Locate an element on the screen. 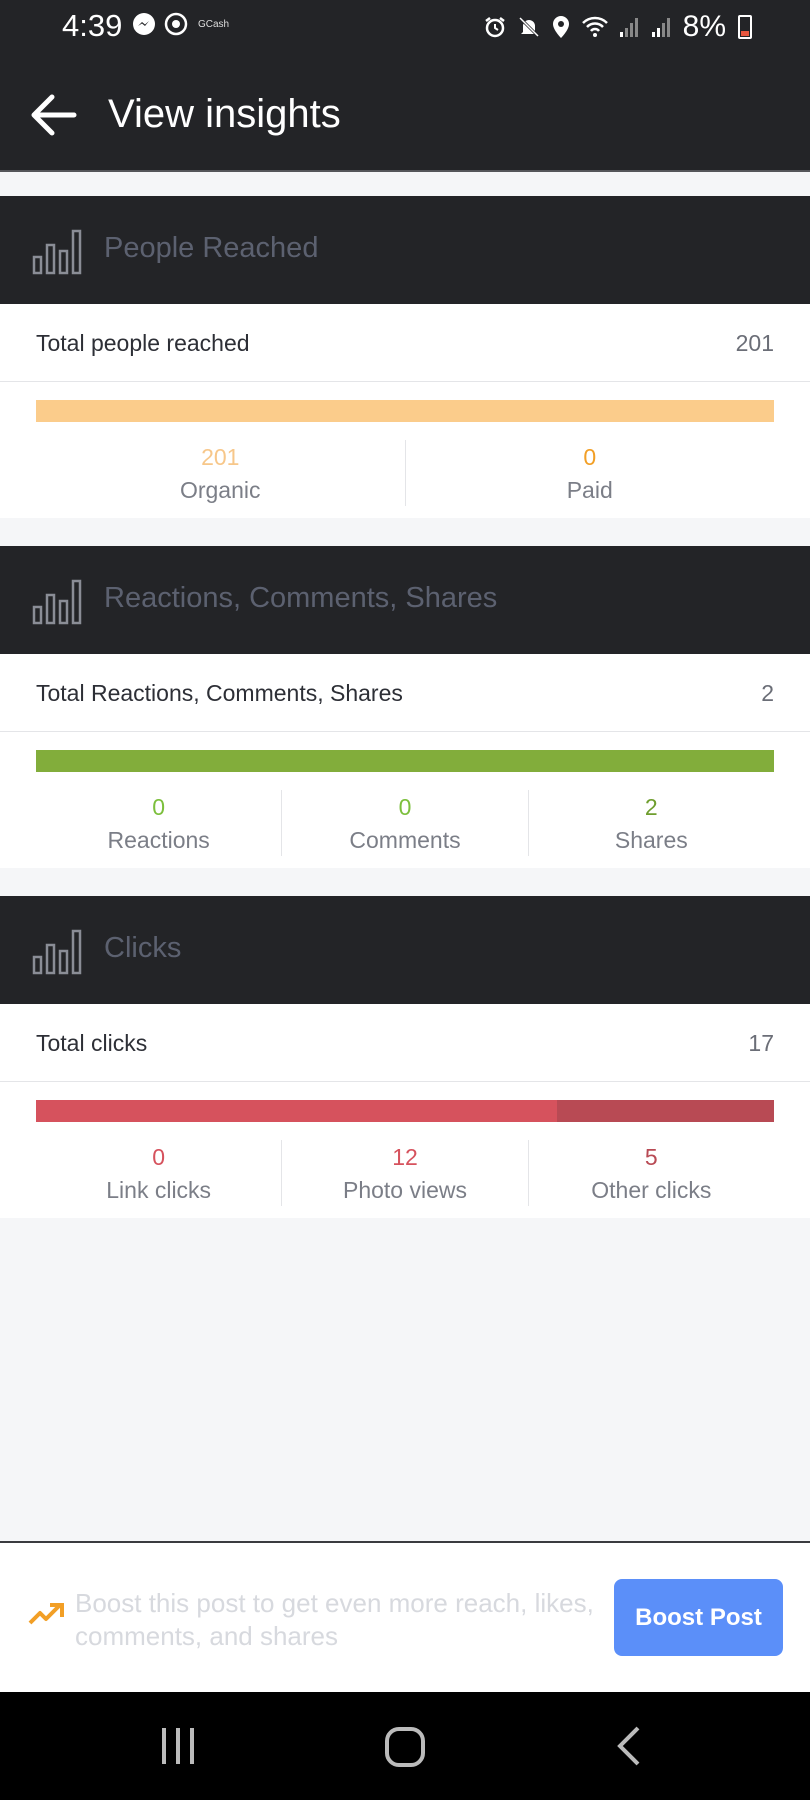 The height and width of the screenshot is (1800, 810). reach-progress-bar is located at coordinates (405, 411).